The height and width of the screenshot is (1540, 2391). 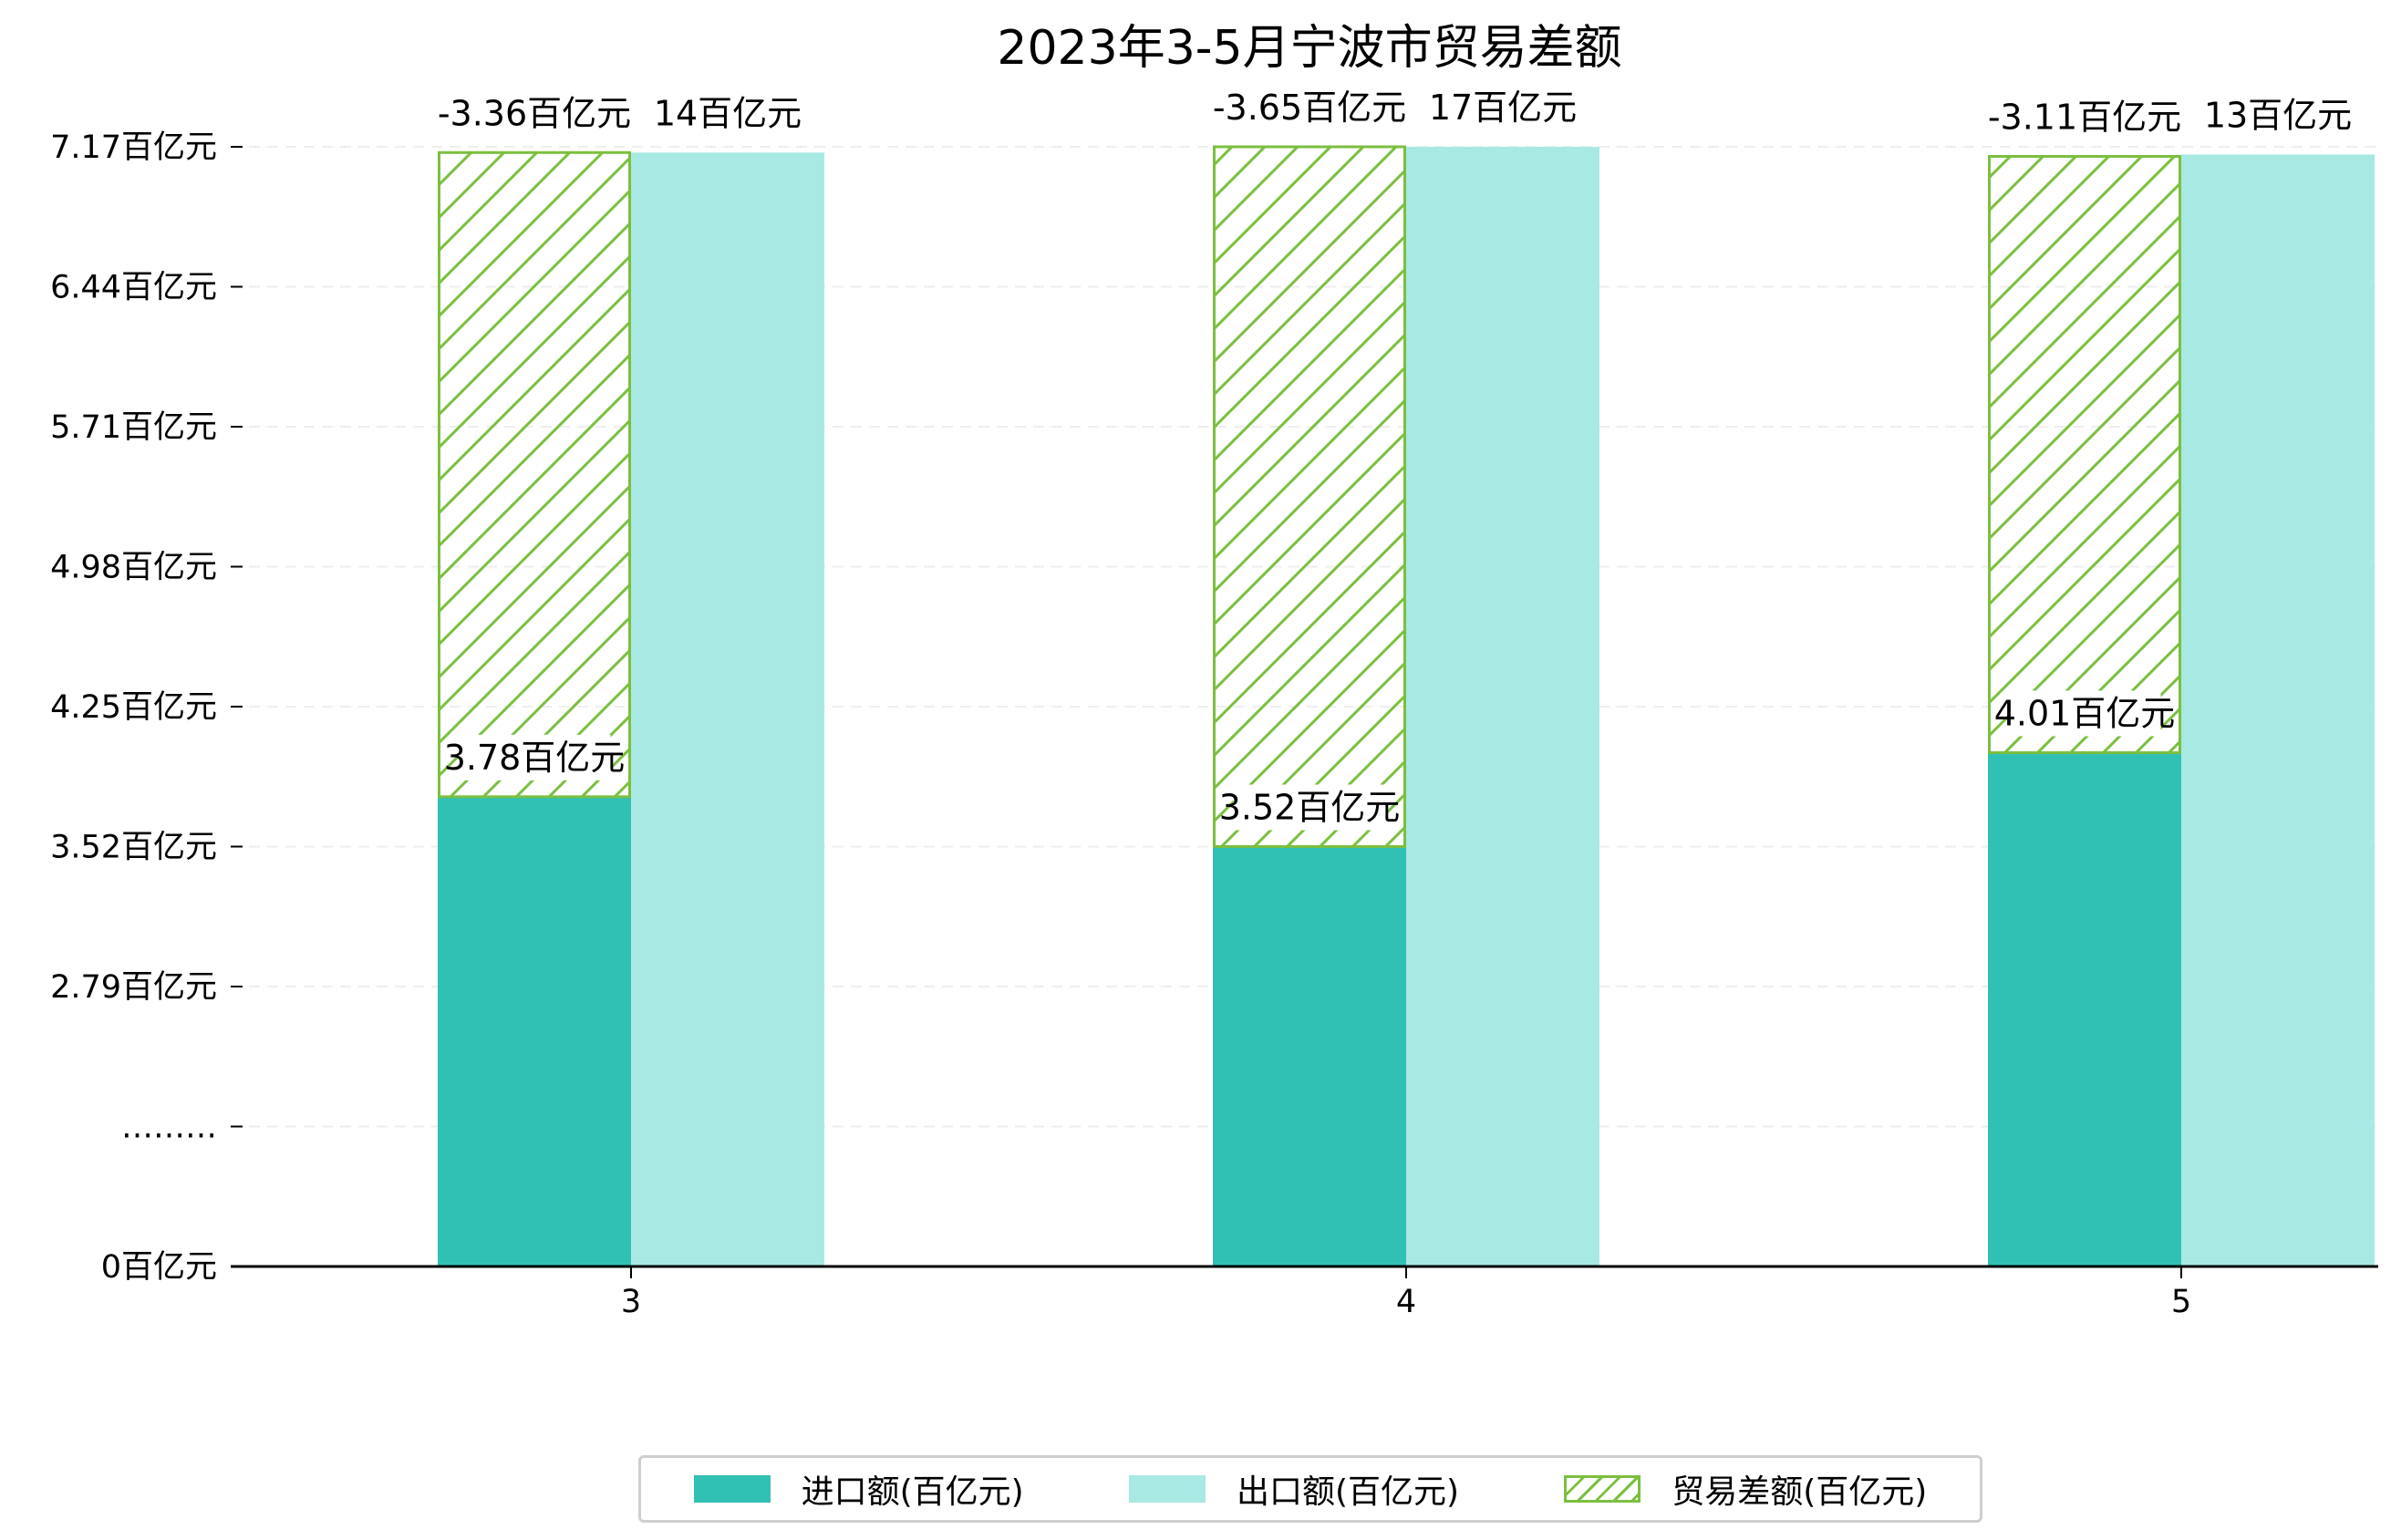 I want to click on data-label: 3.52百亿元, so click(x=1310, y=808).